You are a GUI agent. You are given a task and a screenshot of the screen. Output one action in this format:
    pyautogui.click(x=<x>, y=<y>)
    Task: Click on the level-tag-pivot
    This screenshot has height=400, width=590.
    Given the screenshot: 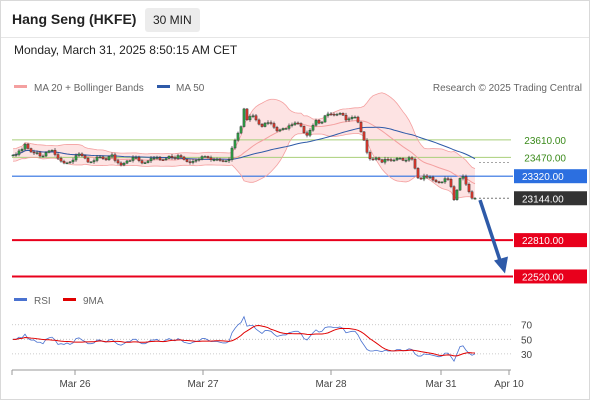 What is the action you would take?
    pyautogui.click(x=550, y=176)
    